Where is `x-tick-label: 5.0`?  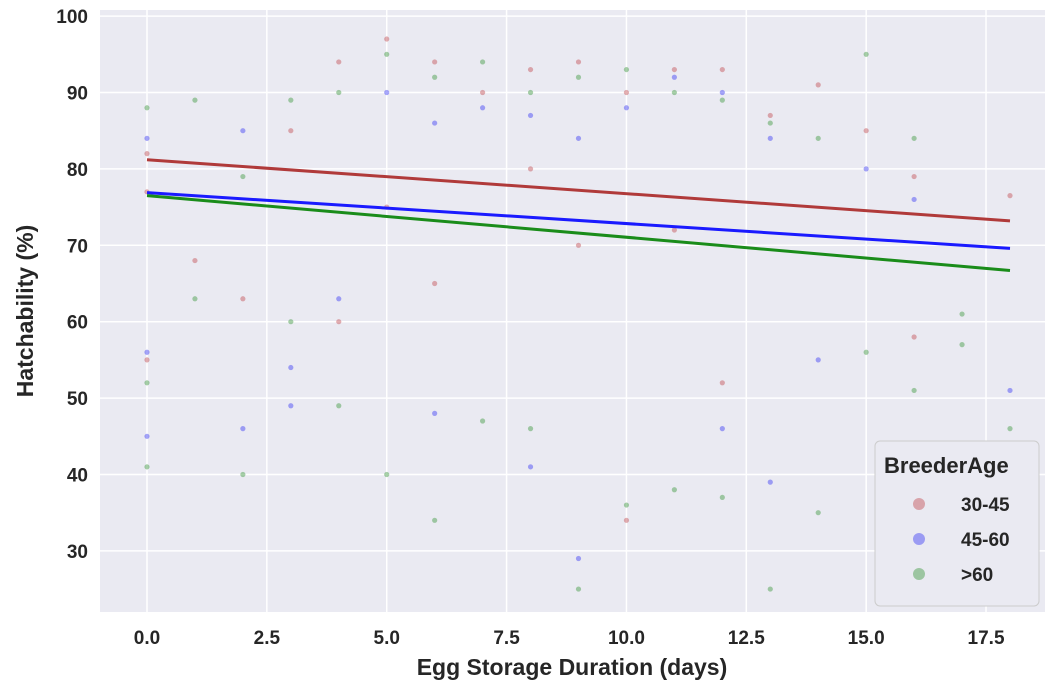
x-tick-label: 5.0 is located at coordinates (387, 638).